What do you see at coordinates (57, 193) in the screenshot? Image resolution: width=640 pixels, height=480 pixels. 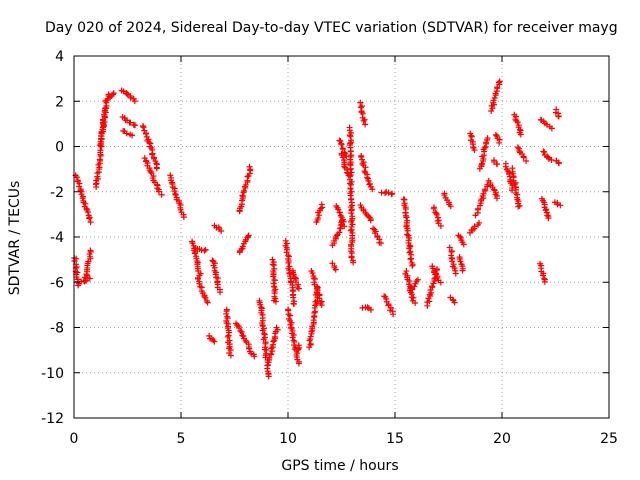 I see `y-tick-label: -2` at bounding box center [57, 193].